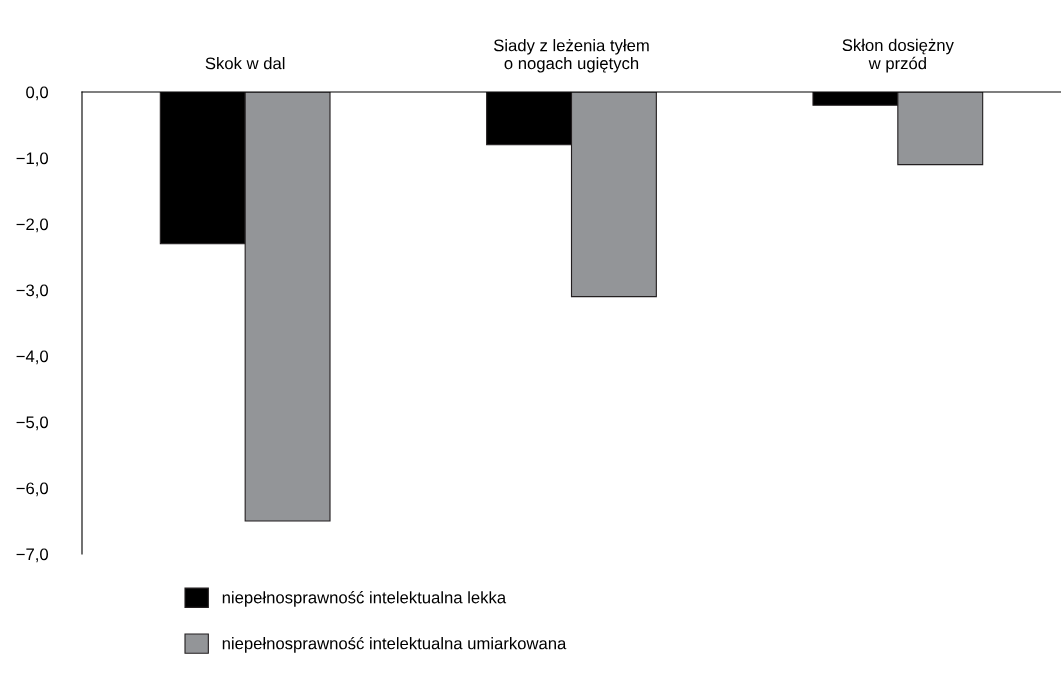 This screenshot has height=675, width=1061. I want to click on y-tick-label: −6,0, so click(32, 489).